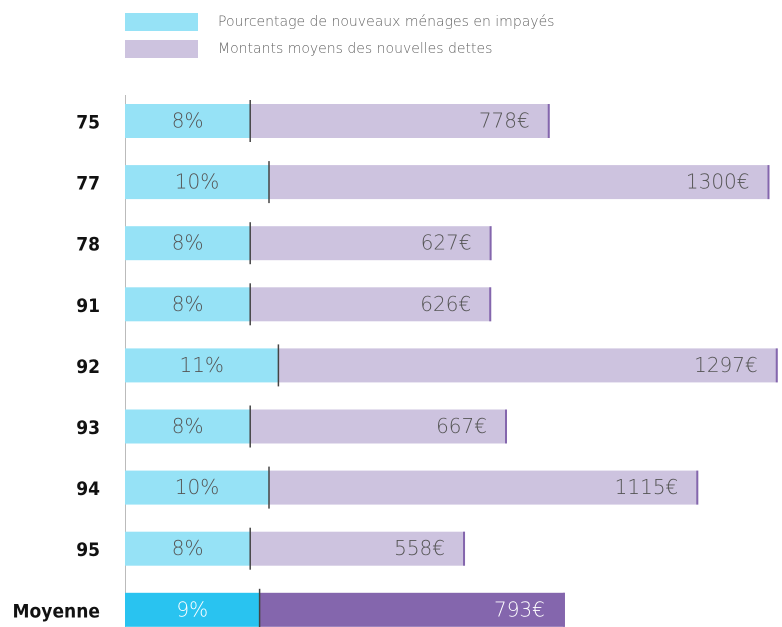 This screenshot has width=782, height=627. I want to click on amount-label: 793€, so click(519, 609).